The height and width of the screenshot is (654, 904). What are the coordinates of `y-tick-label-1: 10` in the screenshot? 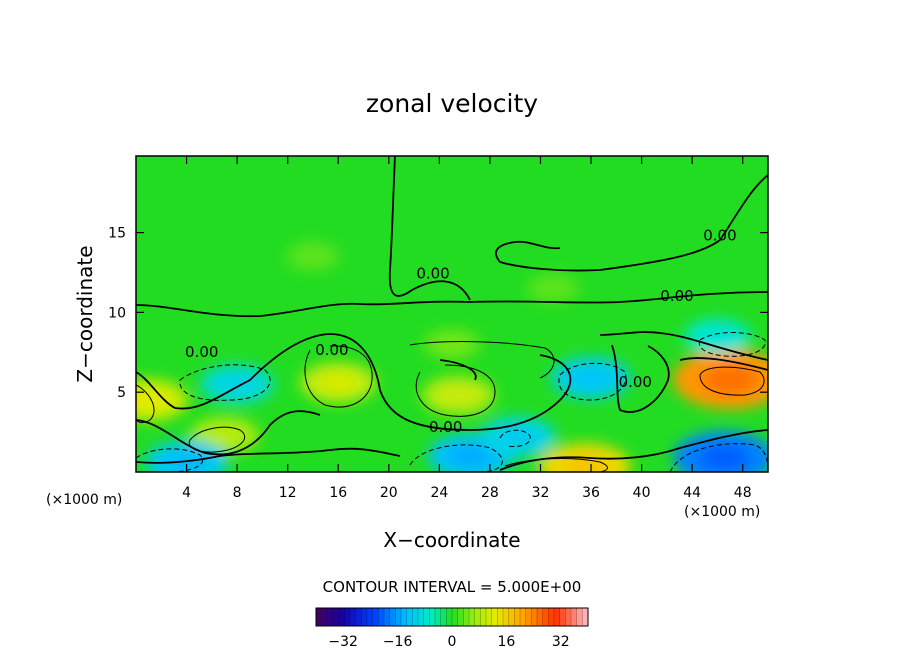 It's located at (117, 313).